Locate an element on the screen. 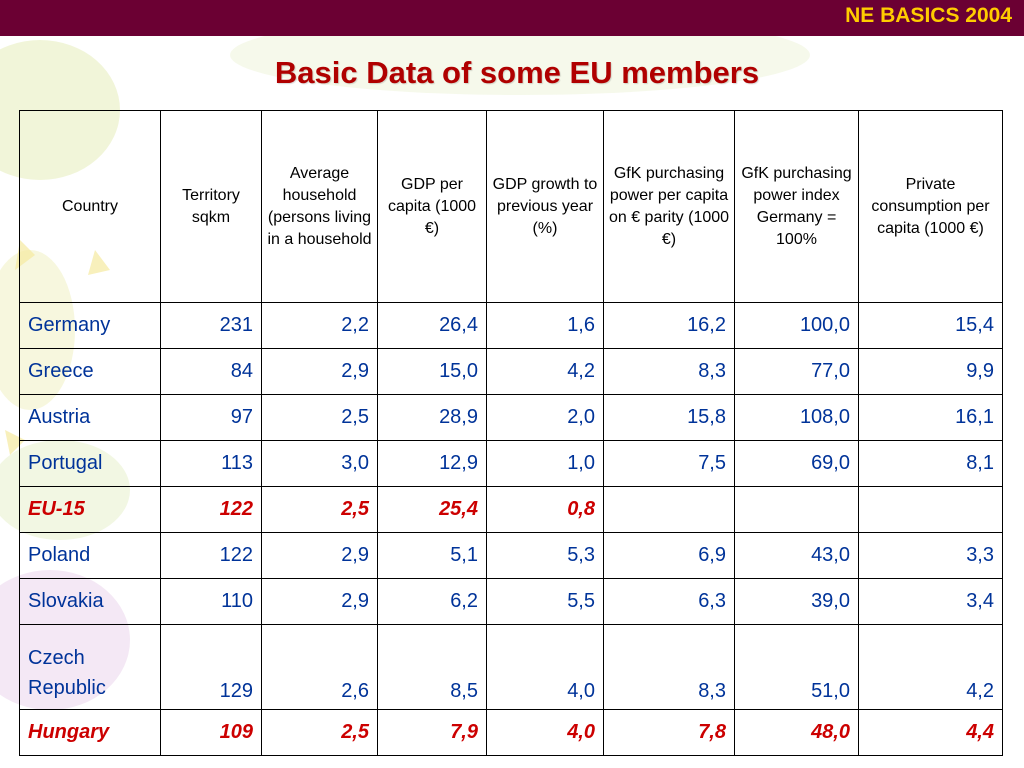 This screenshot has height=768, width=1024. cell-gfk-pp: 16,2 is located at coordinates (669, 325).